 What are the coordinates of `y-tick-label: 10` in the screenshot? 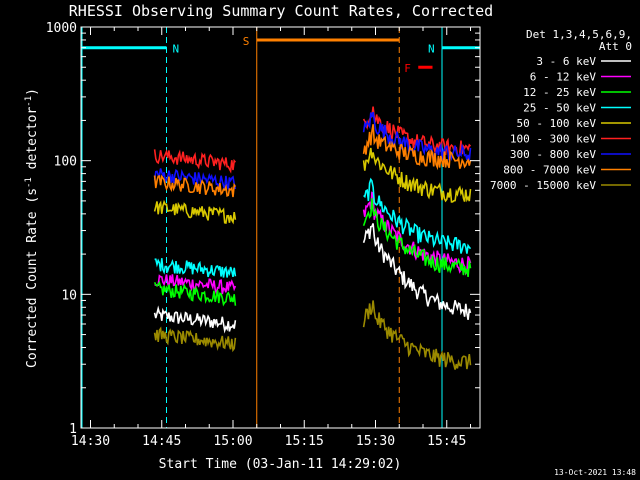 It's located at (69, 295).